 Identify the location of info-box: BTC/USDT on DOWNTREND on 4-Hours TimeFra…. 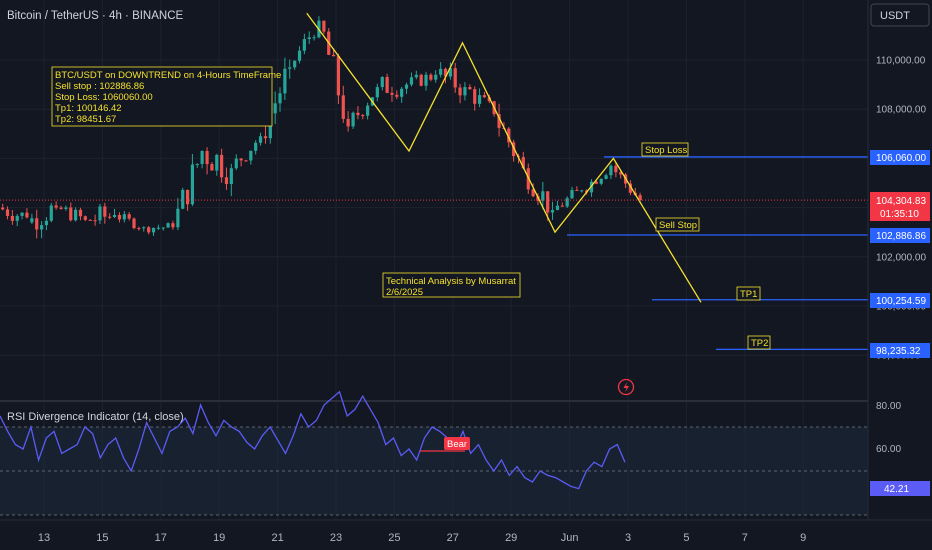
(166, 96).